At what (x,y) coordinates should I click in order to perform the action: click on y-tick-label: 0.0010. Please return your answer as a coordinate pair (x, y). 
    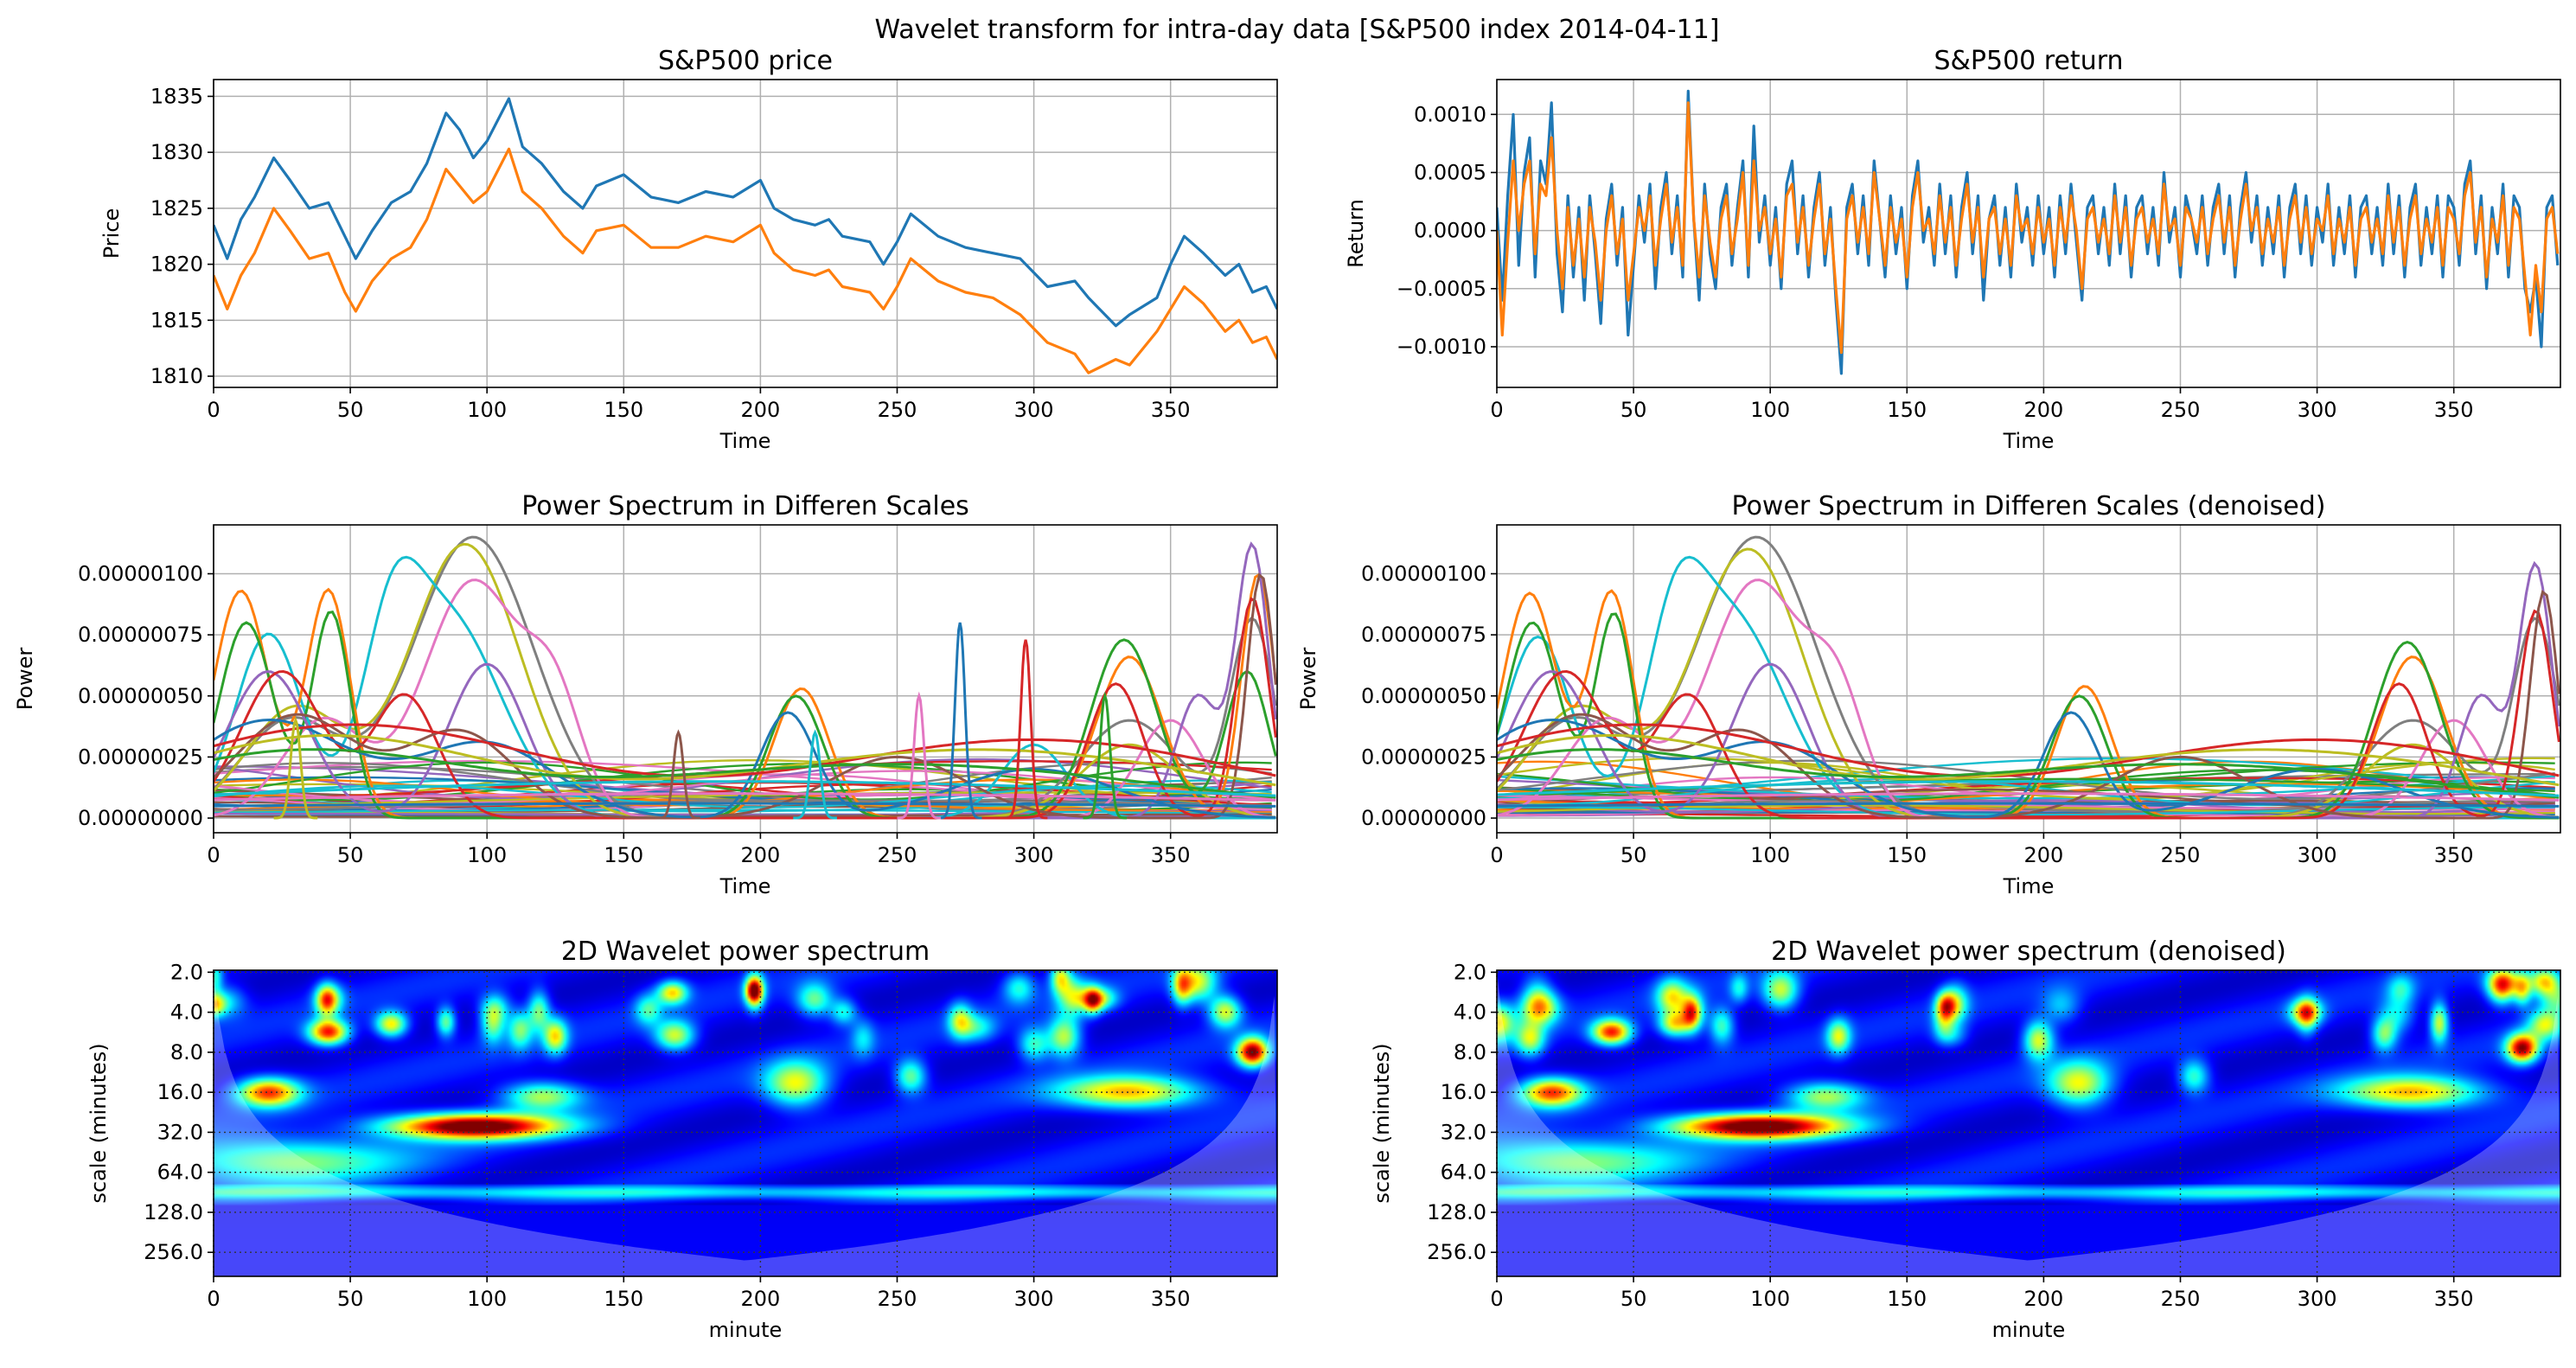
    Looking at the image, I should click on (1450, 114).